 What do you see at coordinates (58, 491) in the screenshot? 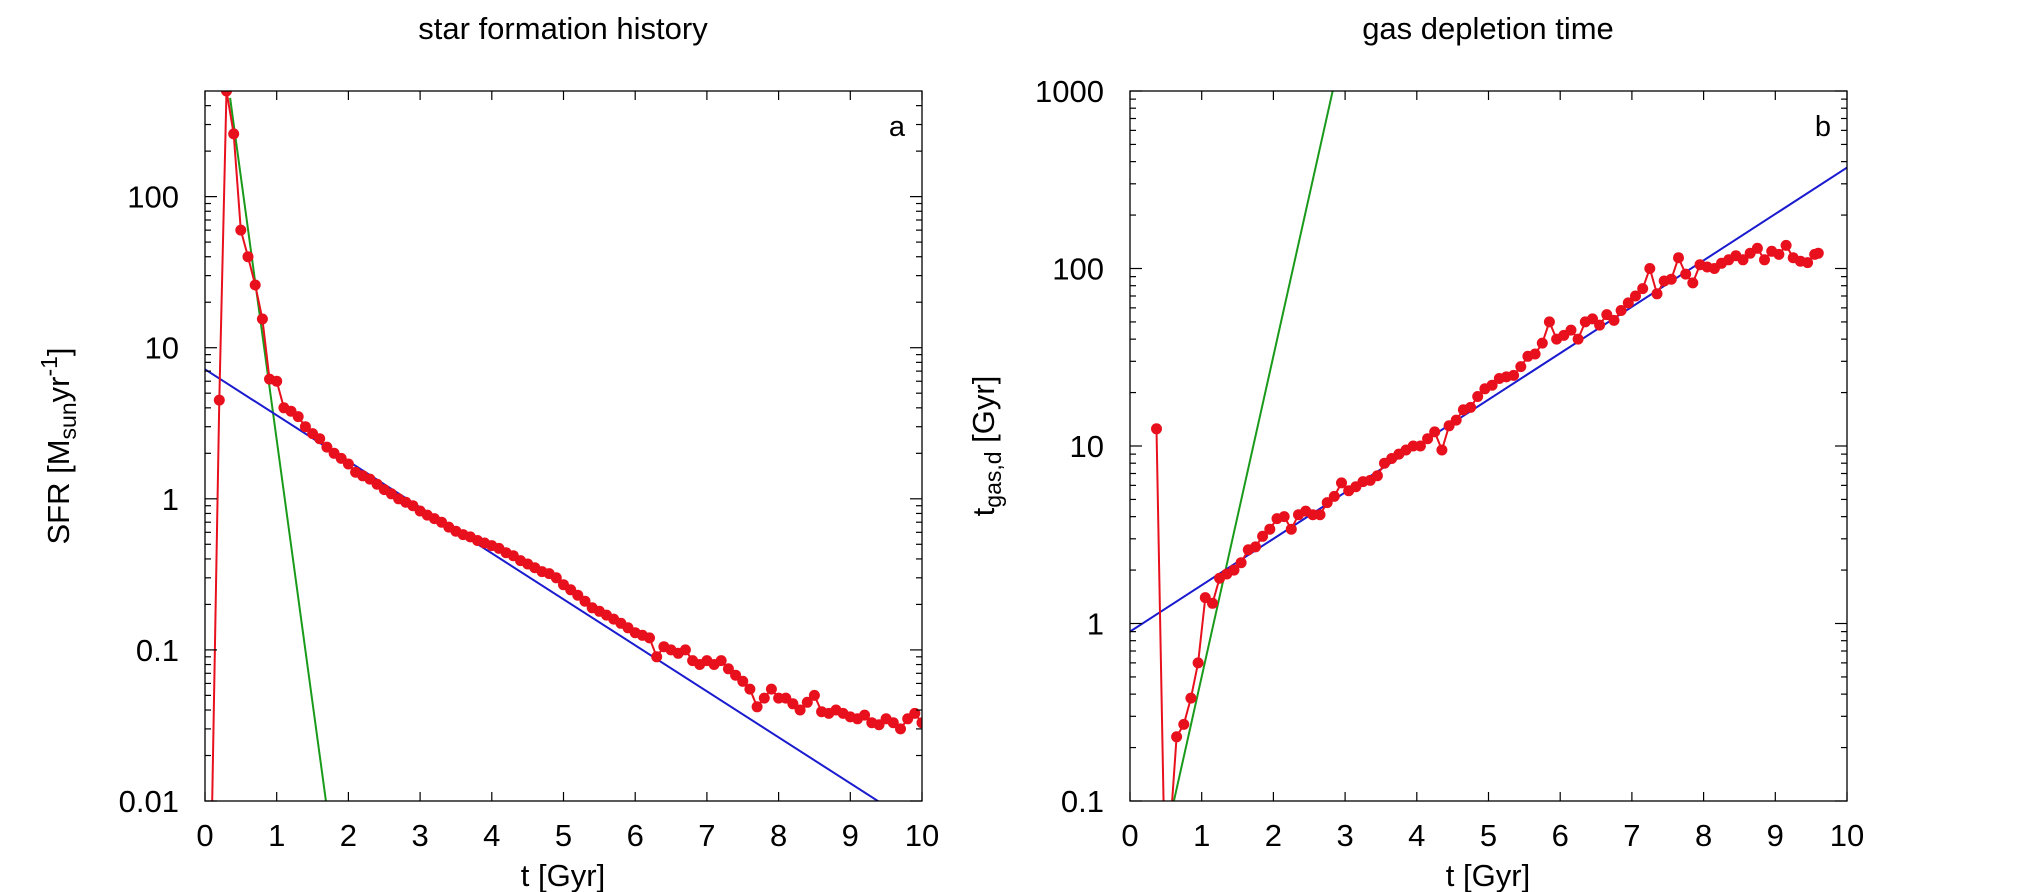
I see `y-label-main: SFR [M` at bounding box center [58, 491].